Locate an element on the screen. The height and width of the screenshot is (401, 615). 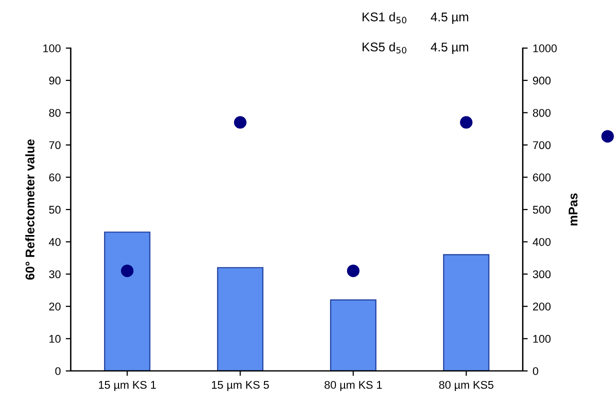
text: KS1 d$_{50}$ is located at coordinates (384, 18).